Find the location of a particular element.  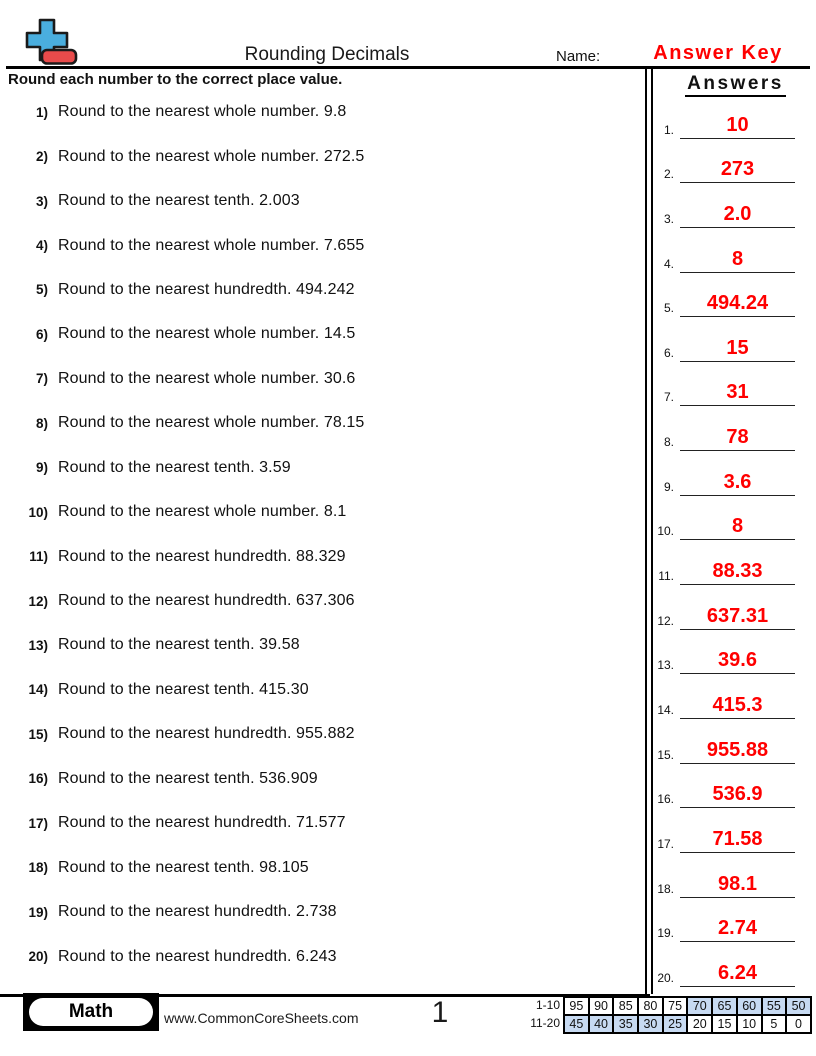

question-number: 10) is located at coordinates (38, 512).